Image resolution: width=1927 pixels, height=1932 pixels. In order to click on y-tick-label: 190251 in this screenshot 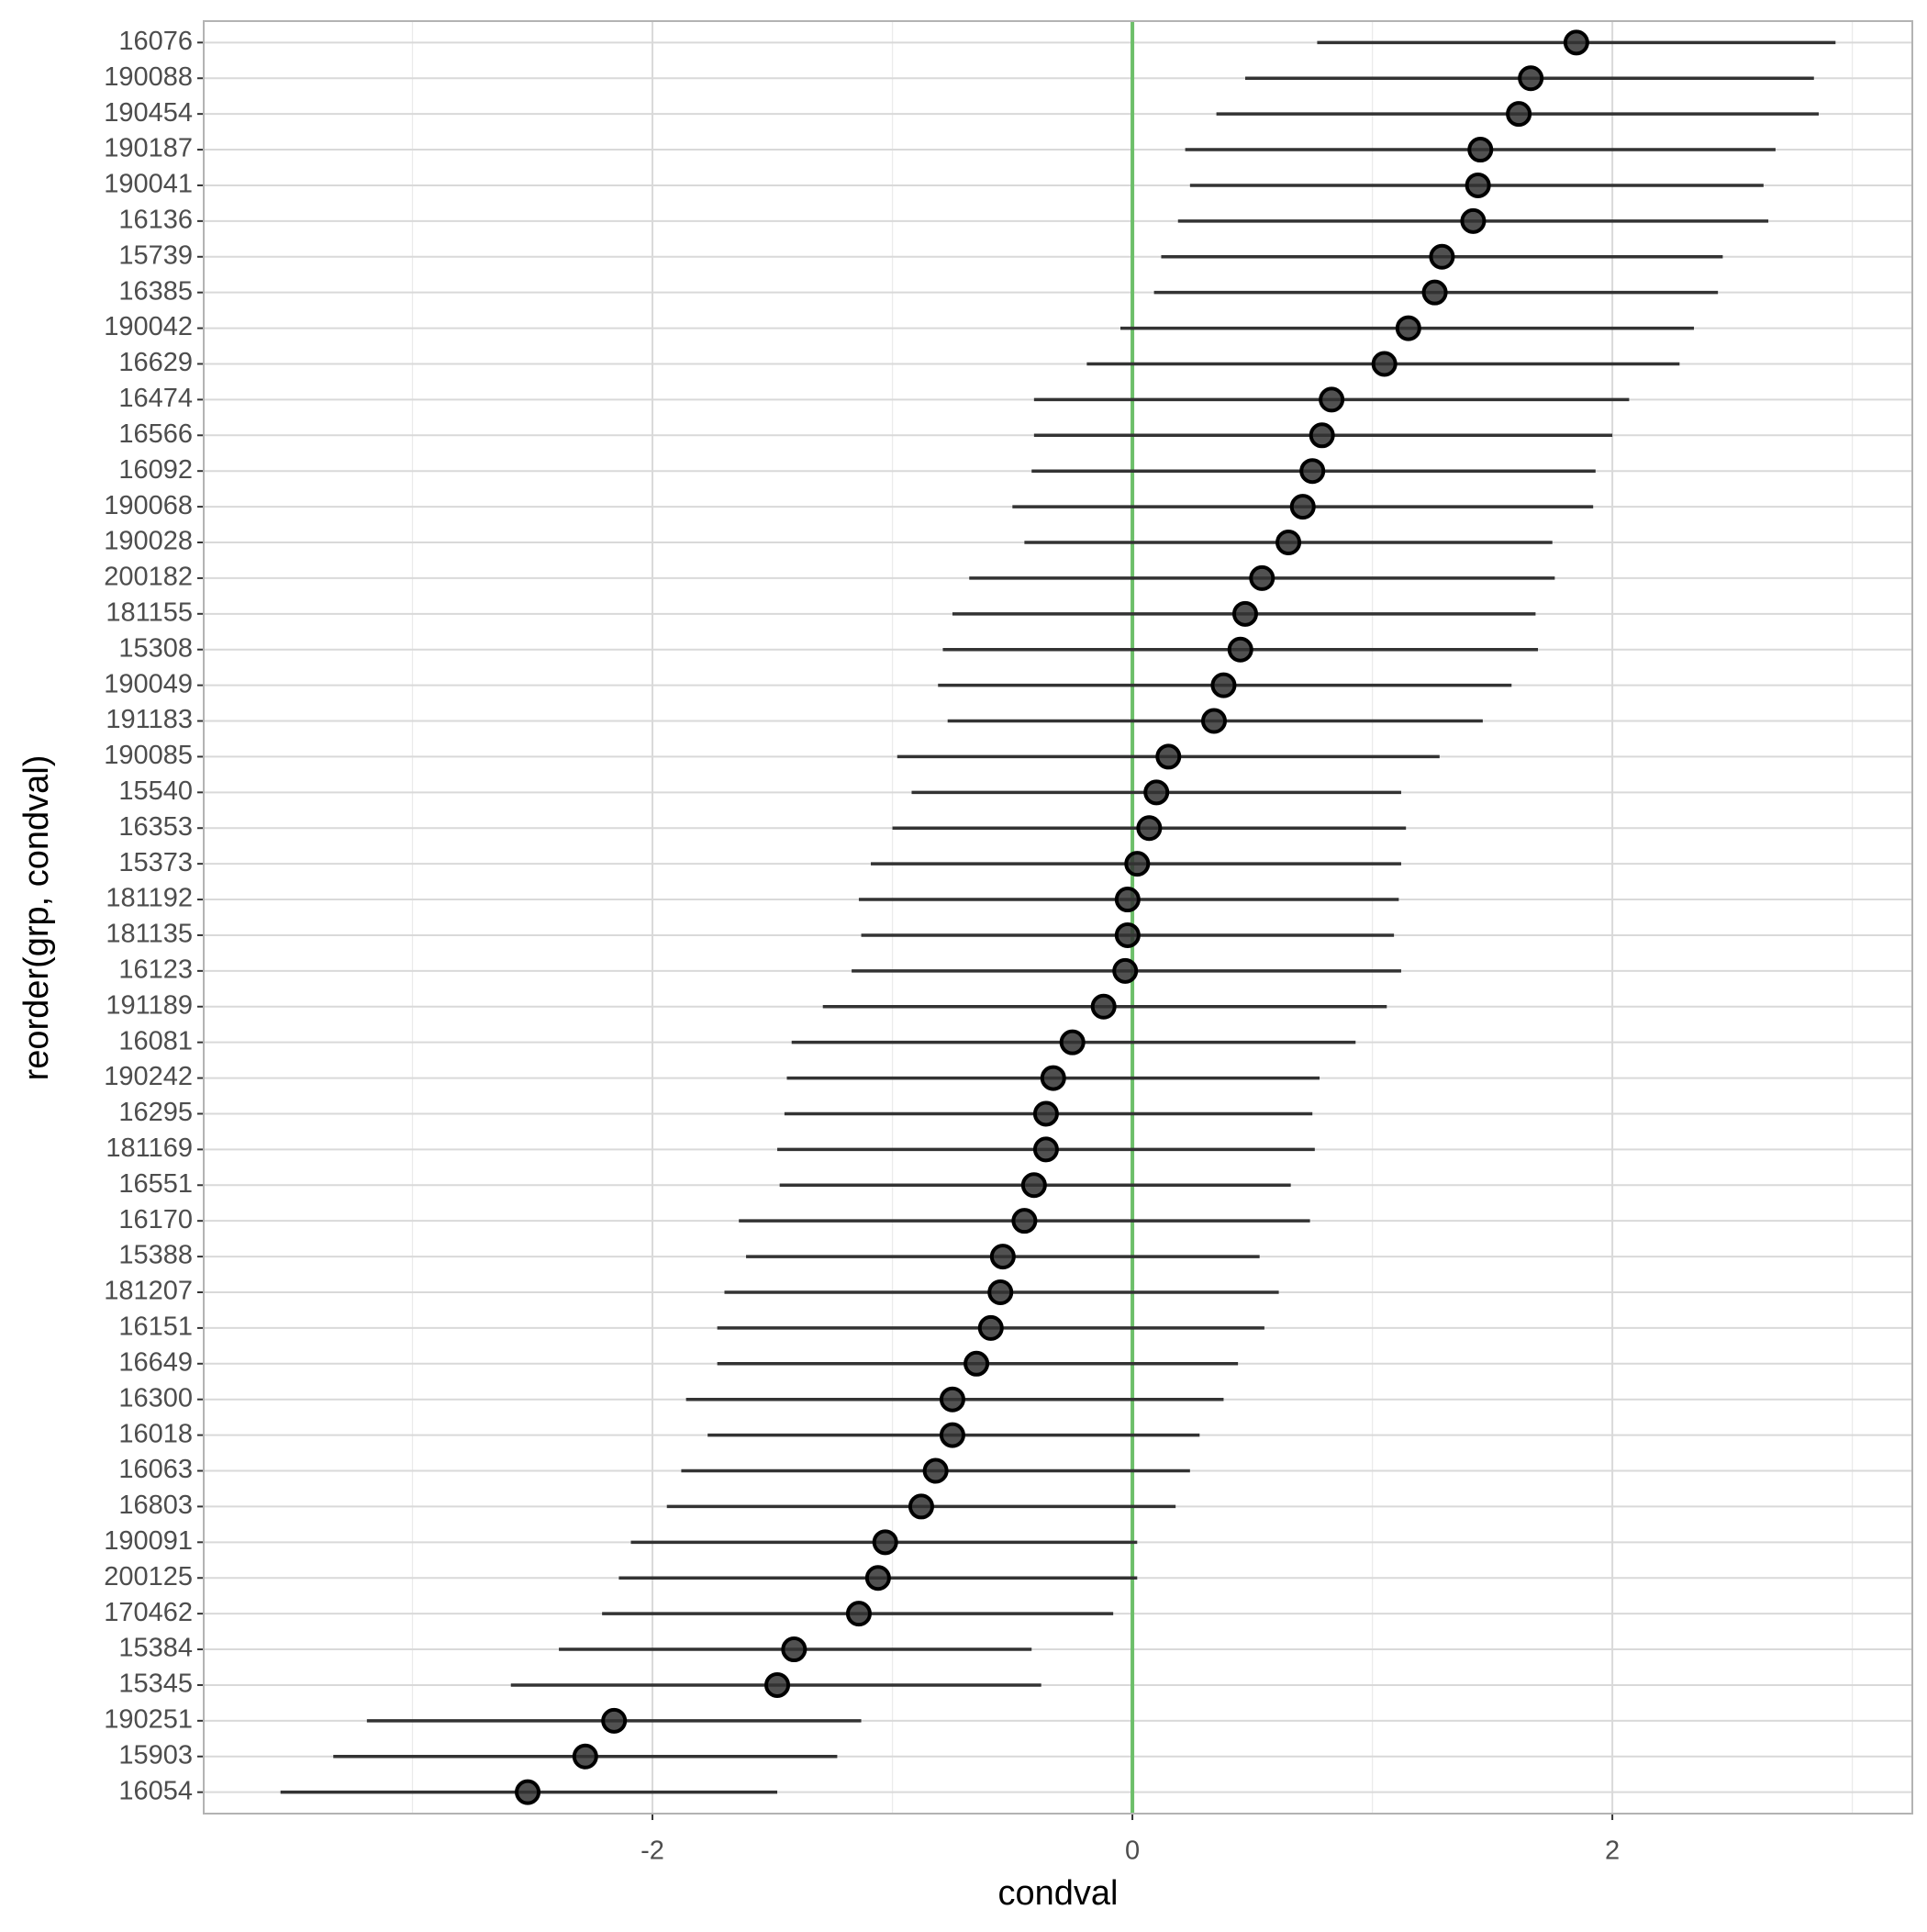, I will do `click(148, 1720)`.